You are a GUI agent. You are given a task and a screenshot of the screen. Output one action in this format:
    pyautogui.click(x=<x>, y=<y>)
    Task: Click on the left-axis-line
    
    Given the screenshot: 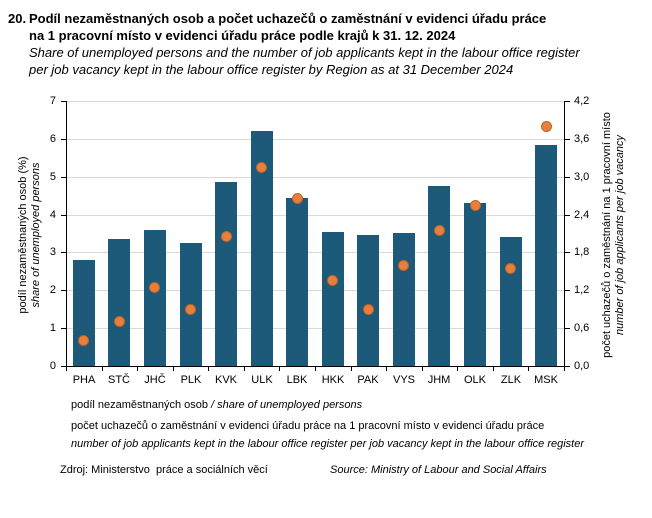 What is the action you would take?
    pyautogui.click(x=66, y=234)
    